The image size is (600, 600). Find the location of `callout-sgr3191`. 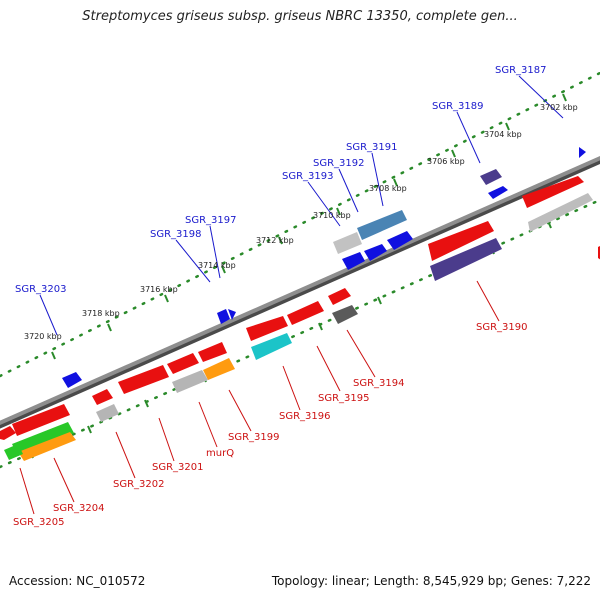

callout-sgr3191 is located at coordinates (377, 179).